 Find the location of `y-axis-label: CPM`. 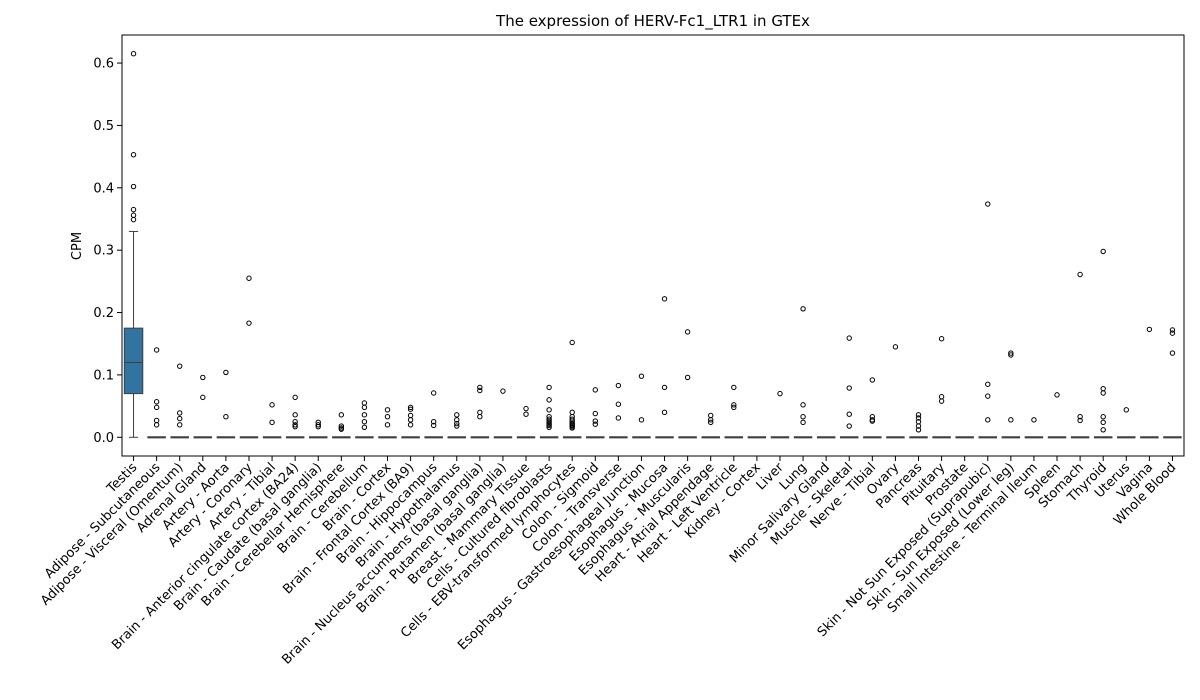

y-axis-label: CPM is located at coordinates (77, 246).